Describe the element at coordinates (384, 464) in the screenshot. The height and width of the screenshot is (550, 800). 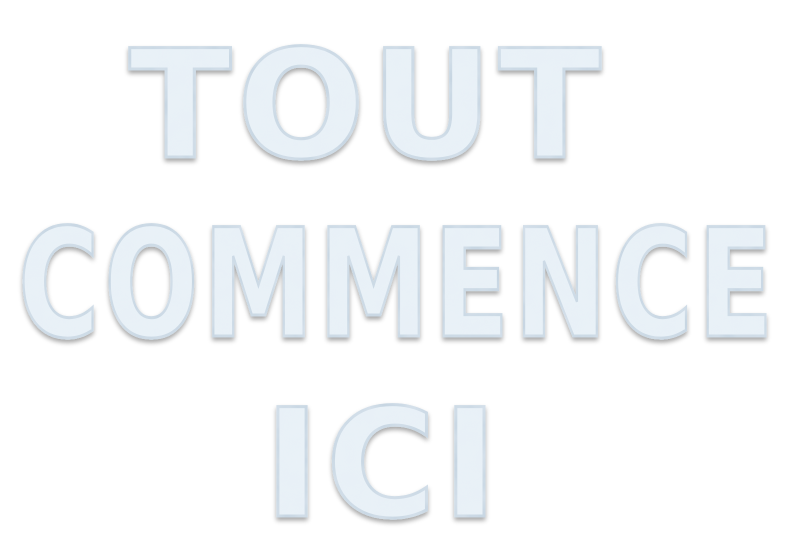
I see `headline-line-3: ICI` at that location.